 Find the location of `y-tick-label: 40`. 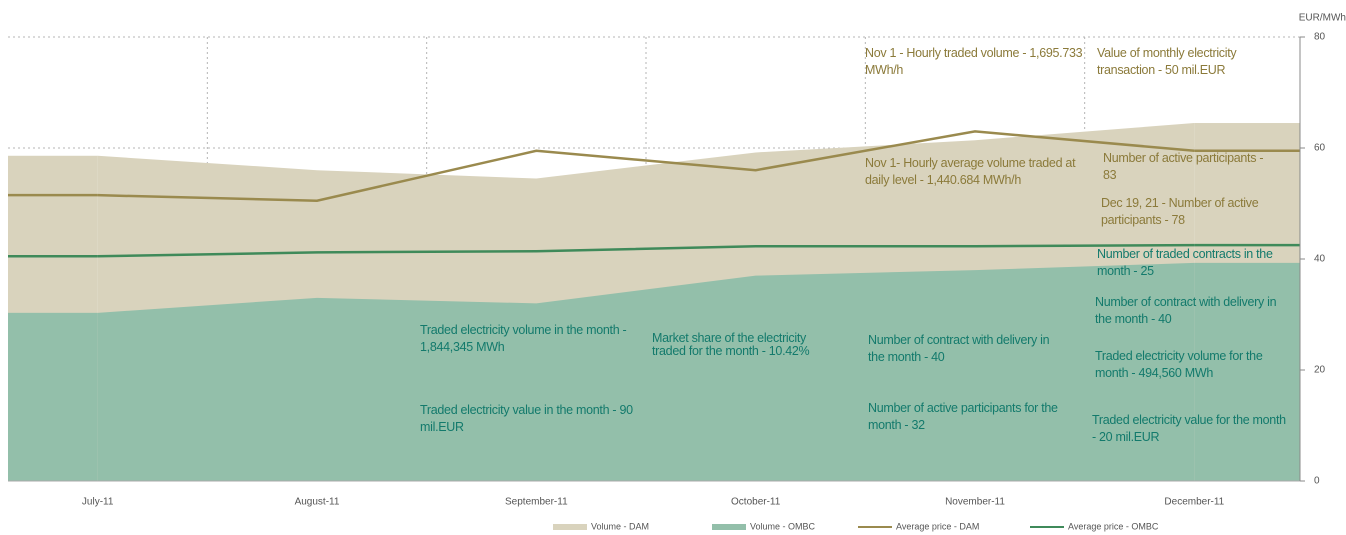

y-tick-label: 40 is located at coordinates (1320, 259).